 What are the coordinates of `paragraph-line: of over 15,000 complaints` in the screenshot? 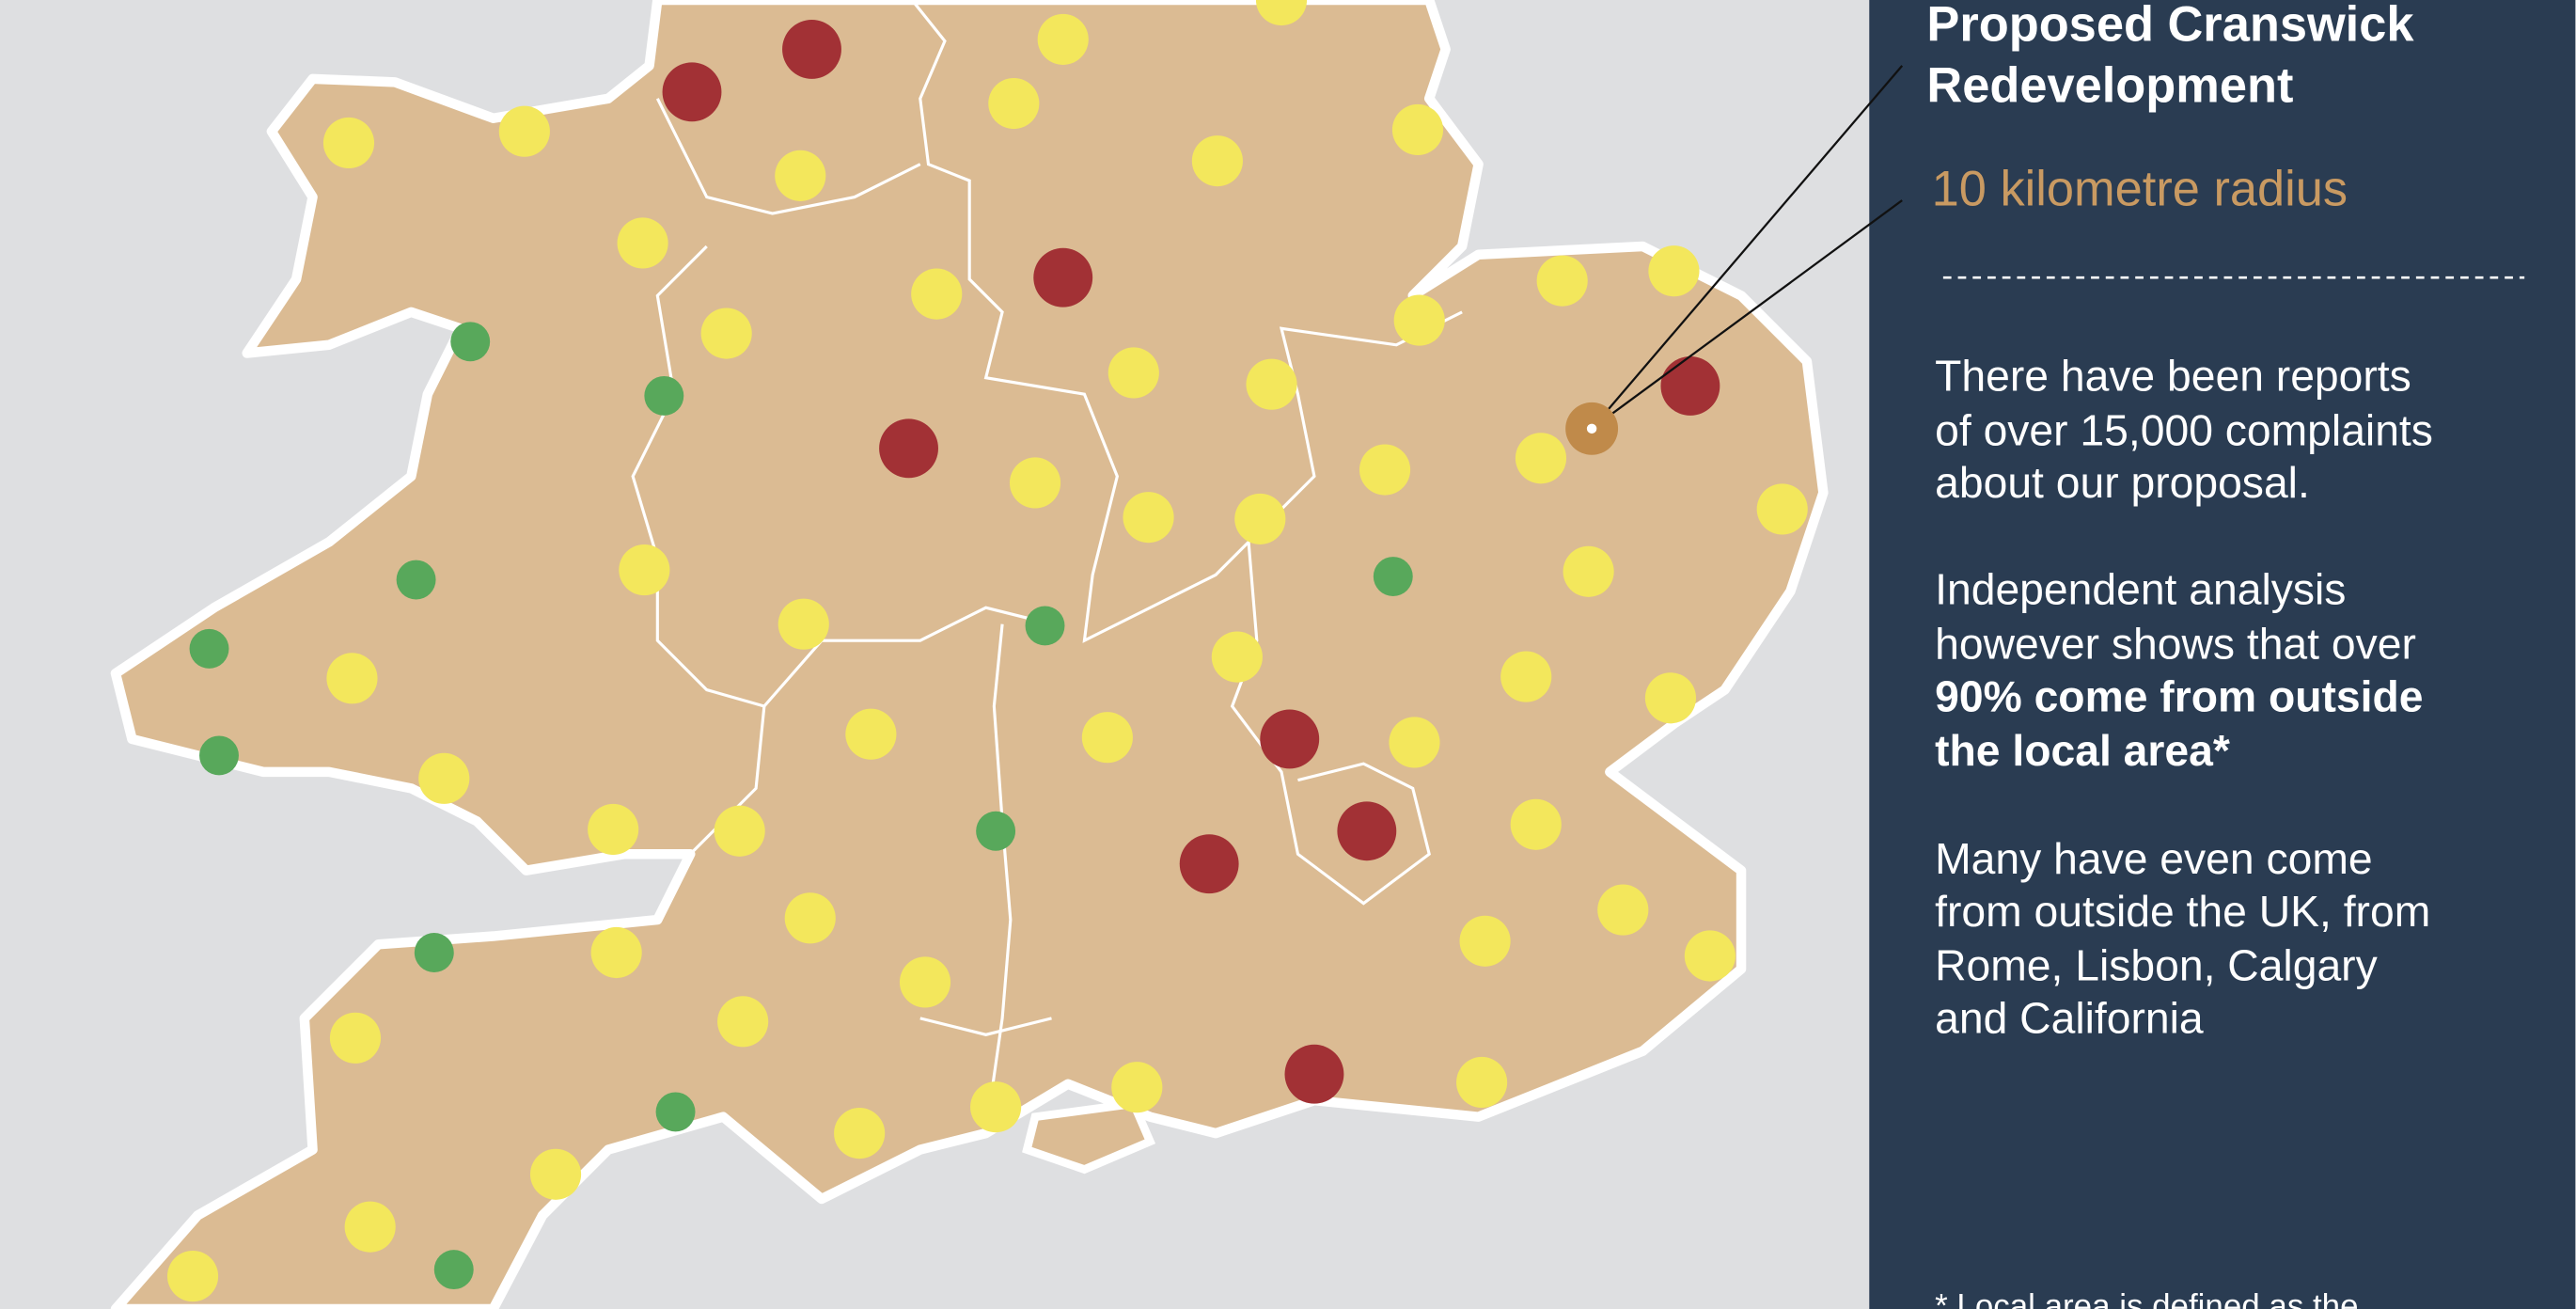 It's located at (2184, 429).